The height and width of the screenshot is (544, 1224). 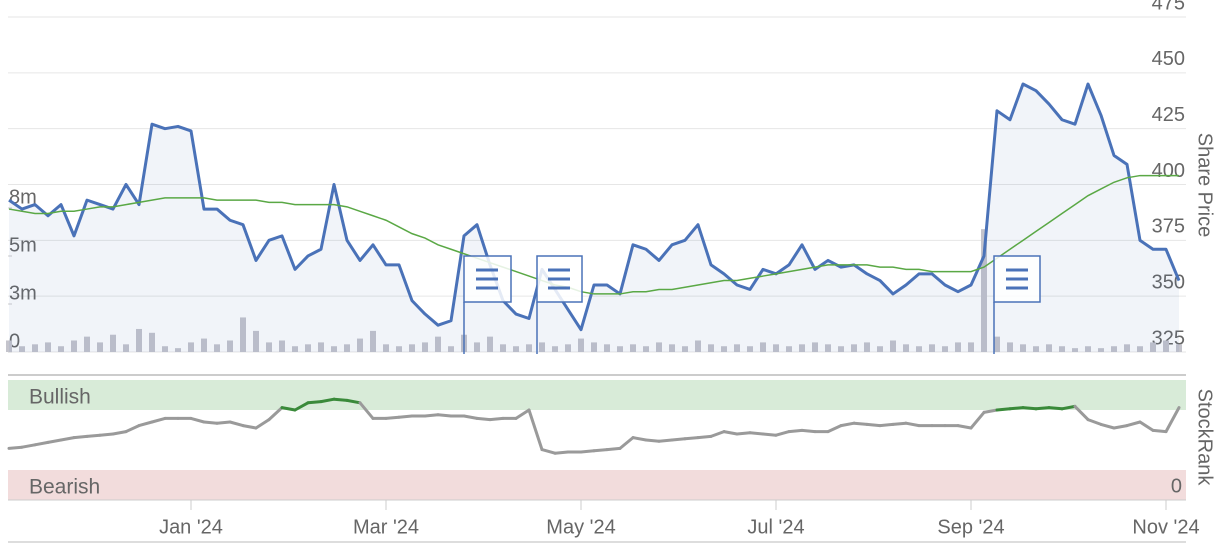 I want to click on bullish-band, so click(x=597, y=395).